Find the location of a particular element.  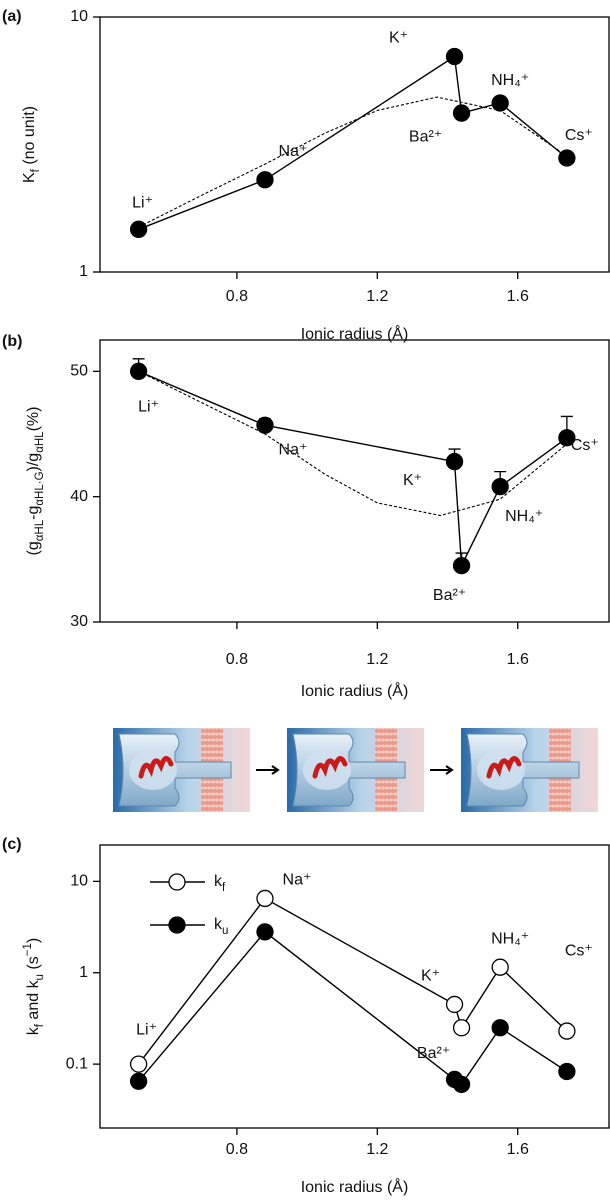

y-label-part: )/g is located at coordinates (33, 462).